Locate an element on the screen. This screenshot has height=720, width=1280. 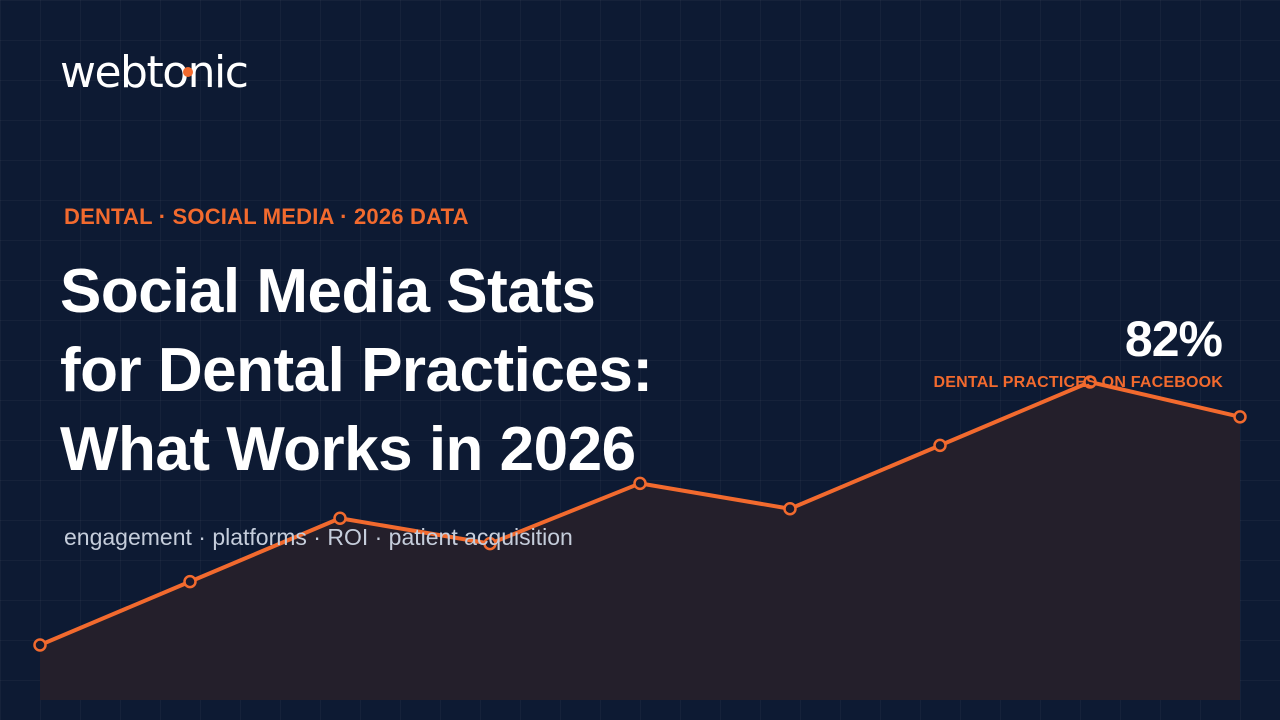
title-line: for Dental Practices: is located at coordinates (356, 370).